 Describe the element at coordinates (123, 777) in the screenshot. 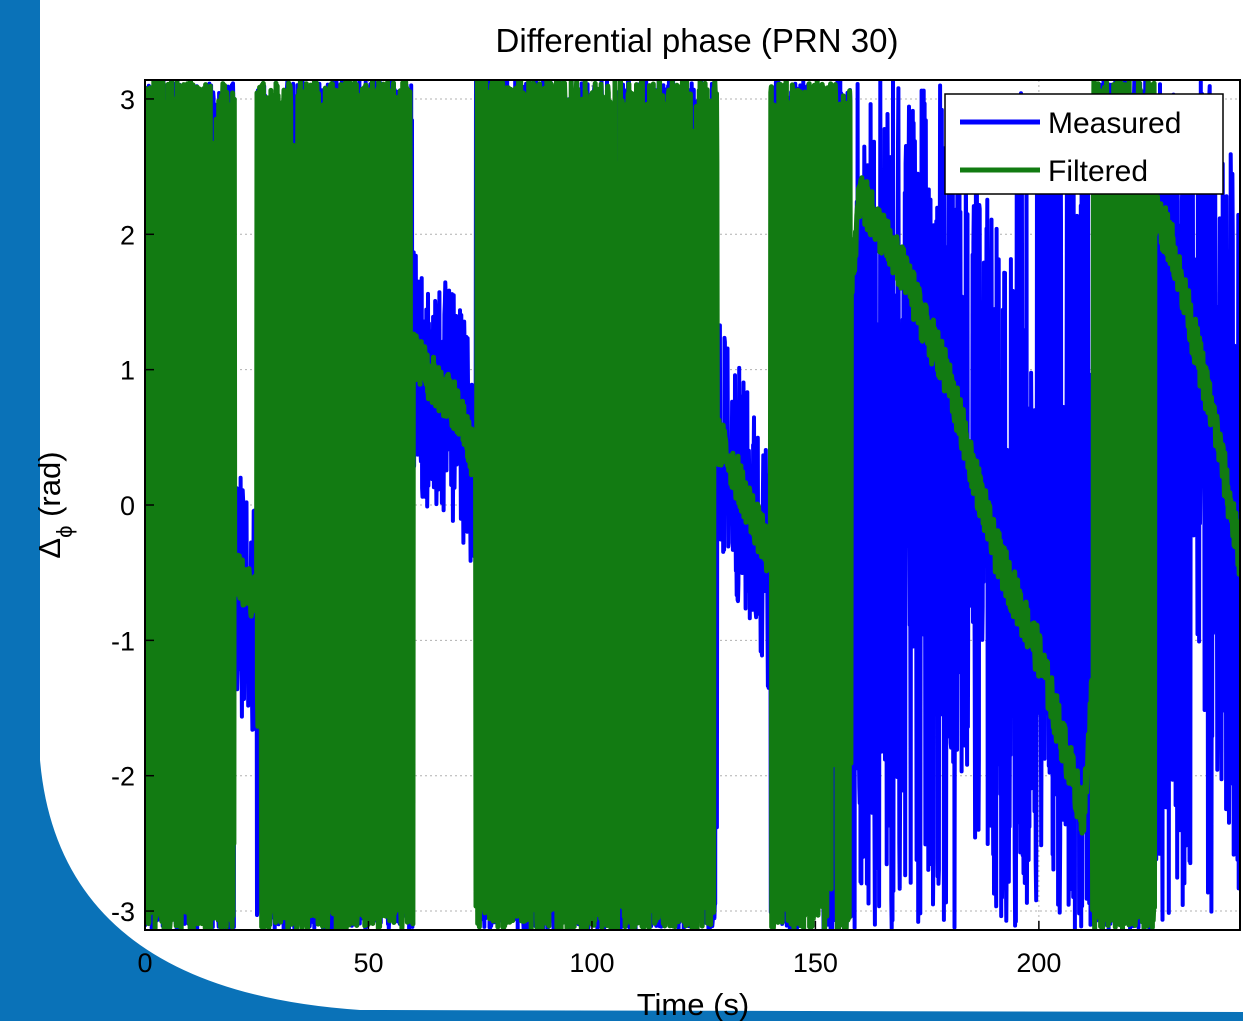

I see `y-tick-label: -2` at that location.